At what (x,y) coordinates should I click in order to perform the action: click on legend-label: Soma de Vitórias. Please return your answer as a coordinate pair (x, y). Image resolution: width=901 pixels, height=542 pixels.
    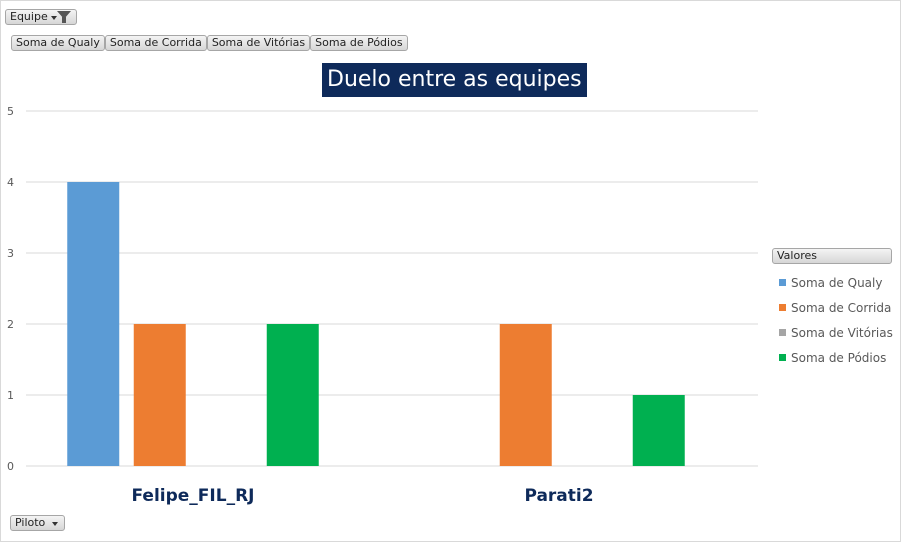
    Looking at the image, I should click on (842, 332).